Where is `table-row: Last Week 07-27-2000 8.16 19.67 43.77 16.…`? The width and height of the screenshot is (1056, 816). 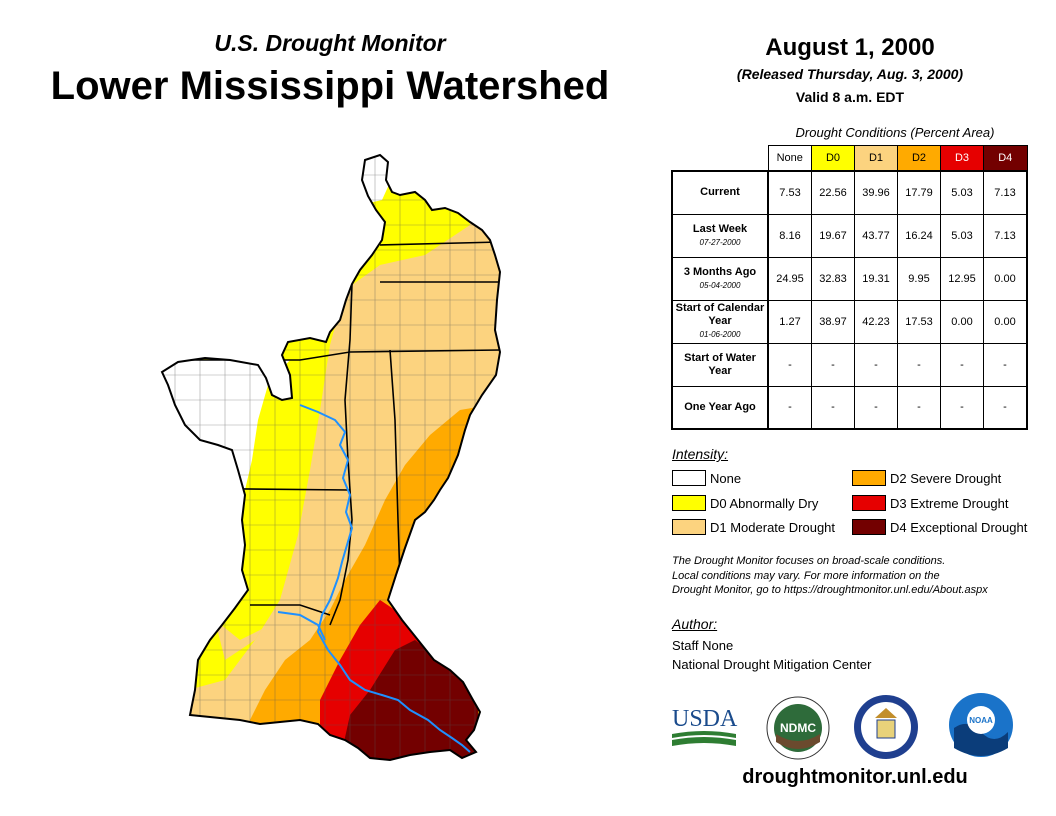 table-row: Last Week 07-27-2000 8.16 19.67 43.77 16.… is located at coordinates (849, 235).